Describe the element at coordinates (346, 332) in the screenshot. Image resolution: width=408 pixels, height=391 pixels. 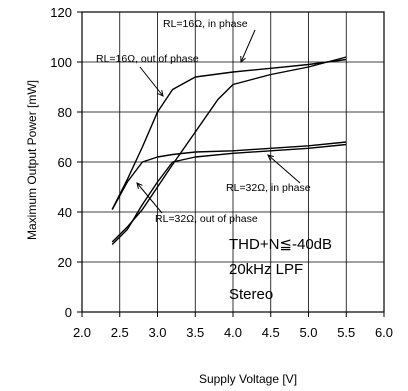
I see `x-tick-label: 5.5` at that location.